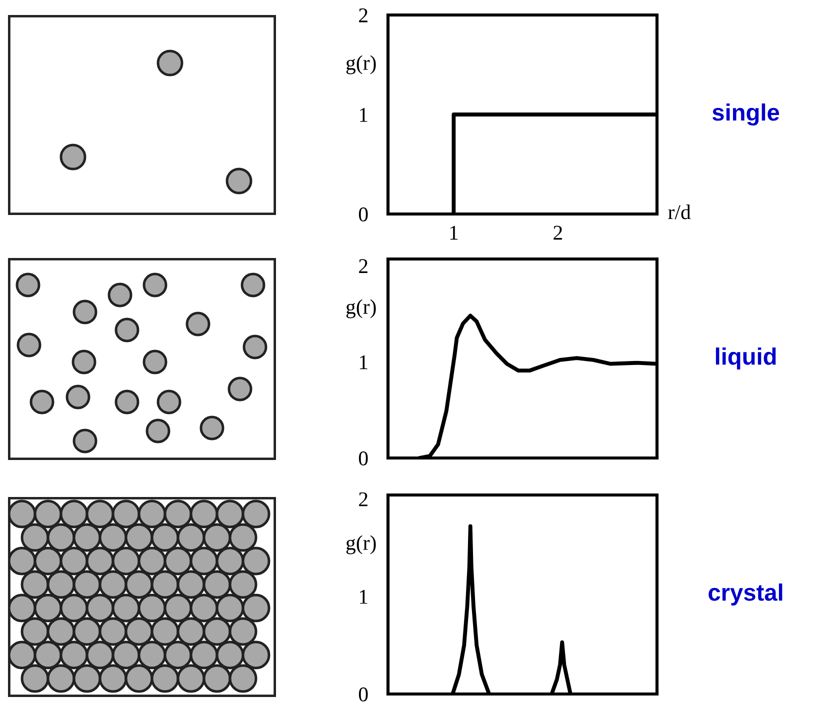  What do you see at coordinates (679, 212) in the screenshot?
I see `x-axis-title: r/d` at bounding box center [679, 212].